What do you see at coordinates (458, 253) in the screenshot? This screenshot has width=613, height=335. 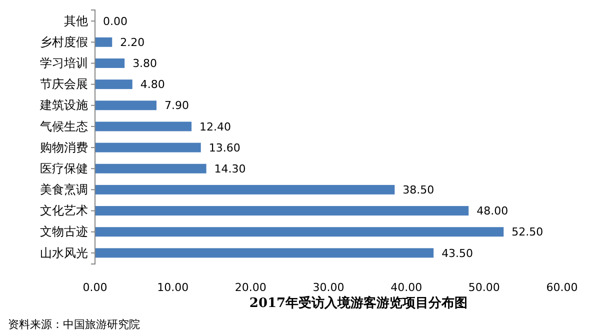 I see `data-label: 43.50` at bounding box center [458, 253].